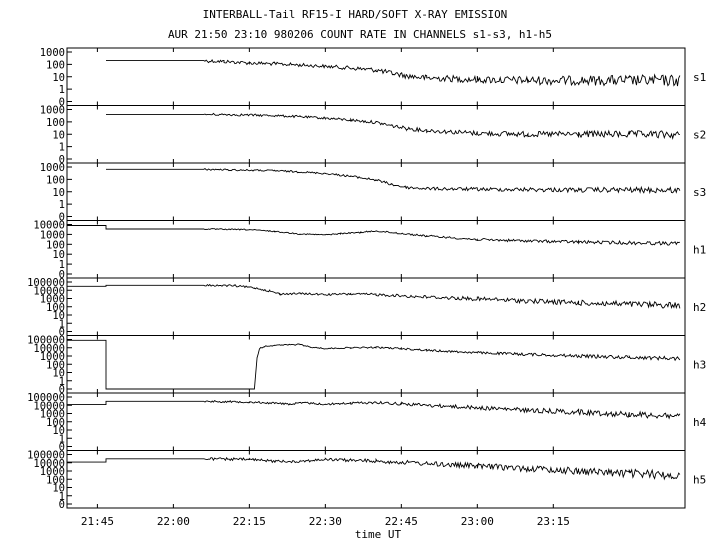  Describe the element at coordinates (699, 134) in the screenshot. I see `channel-label-s2: s2` at that location.